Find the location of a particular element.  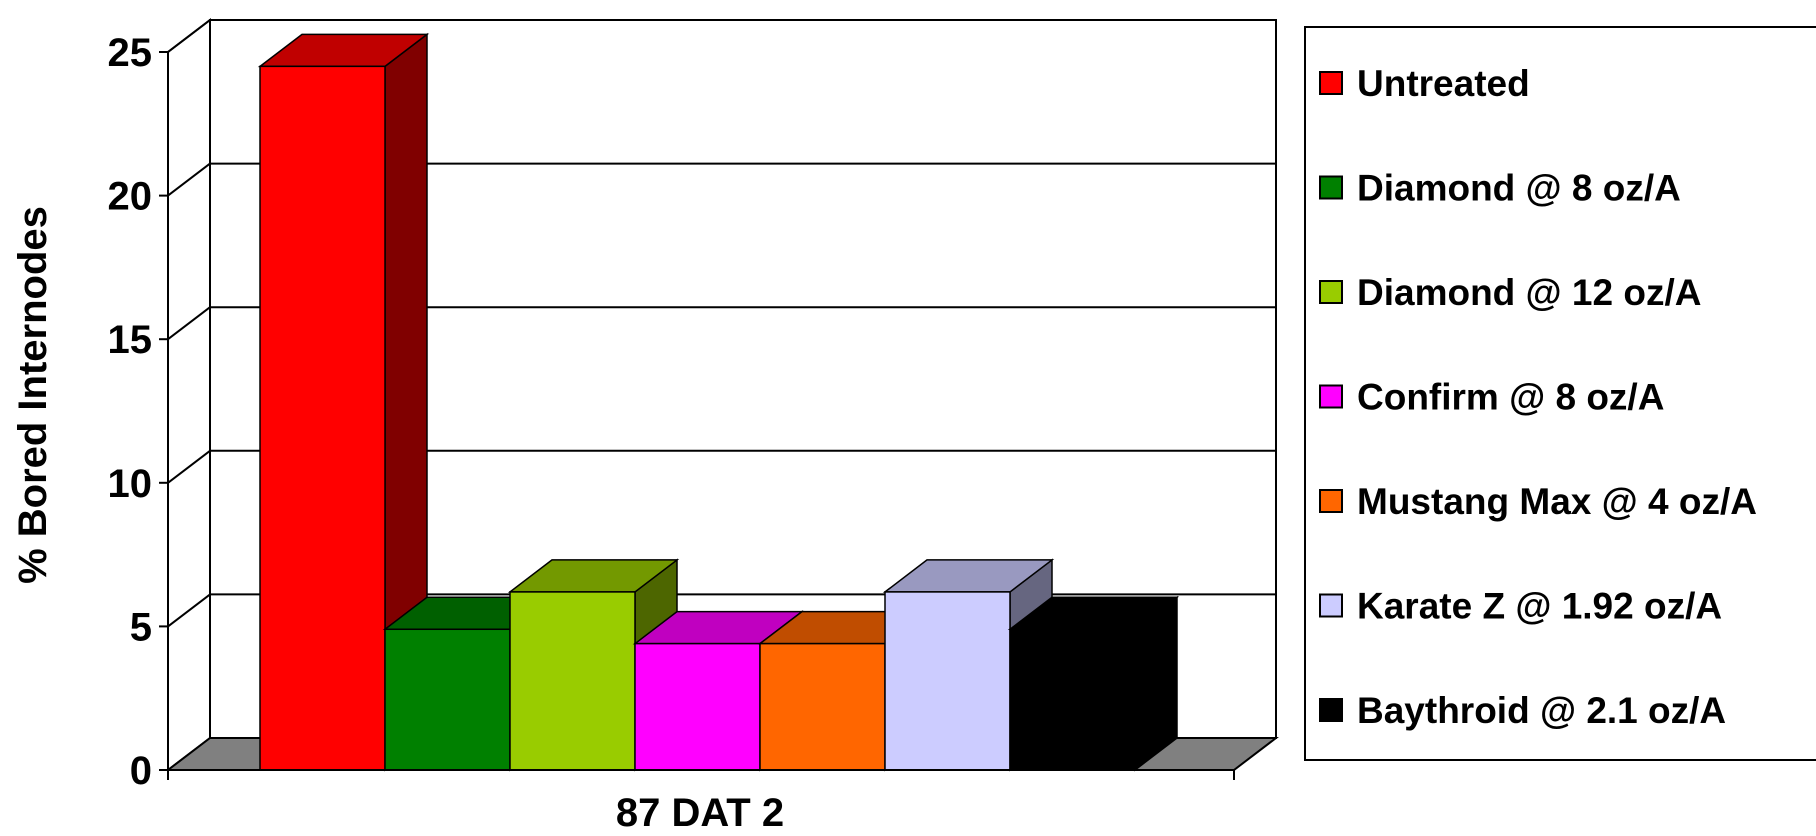

legend-item: Mustang Max @ 4 oz/A is located at coordinates (1538, 501).